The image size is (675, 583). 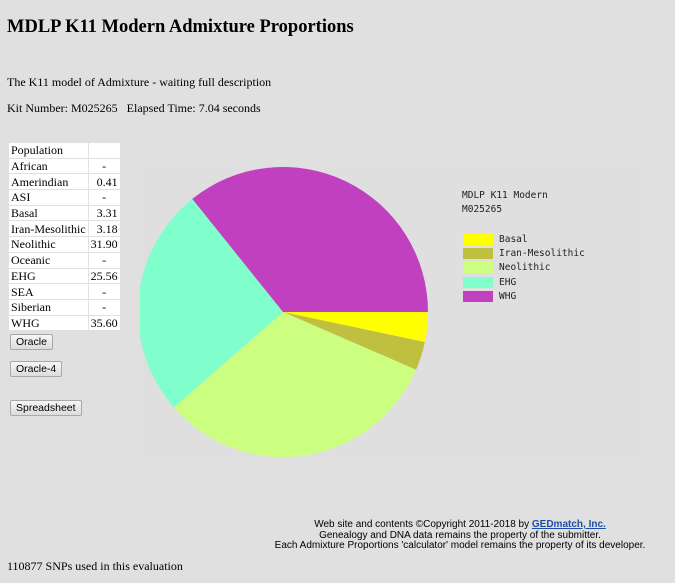 What do you see at coordinates (355, 327) in the screenshot?
I see `pie-slice-basal` at bounding box center [355, 327].